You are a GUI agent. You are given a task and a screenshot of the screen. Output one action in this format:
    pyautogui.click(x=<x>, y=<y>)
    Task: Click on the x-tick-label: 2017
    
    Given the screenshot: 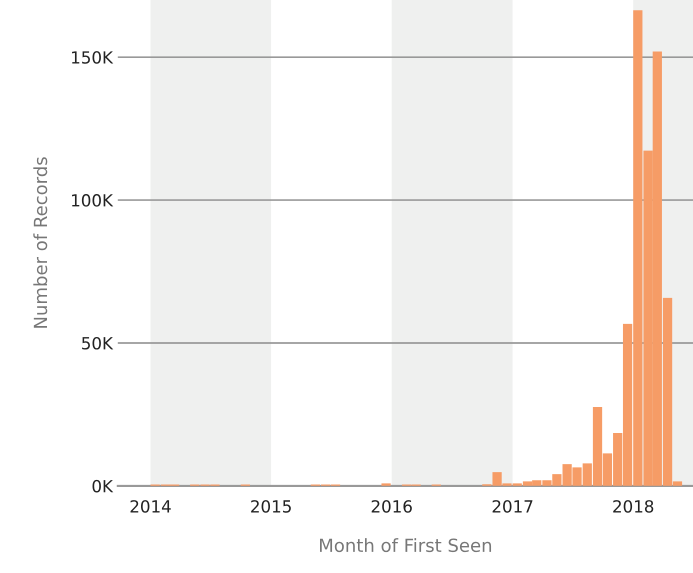 What is the action you would take?
    pyautogui.click(x=512, y=506)
    